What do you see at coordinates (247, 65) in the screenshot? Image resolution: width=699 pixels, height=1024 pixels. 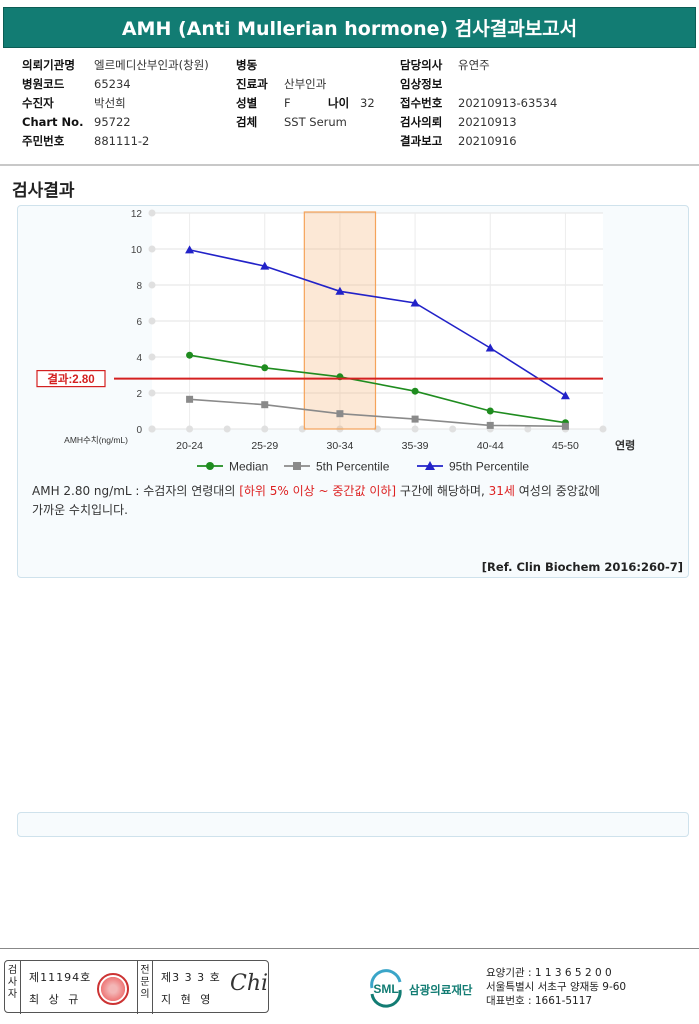 I see `info-label: 병동` at bounding box center [247, 65].